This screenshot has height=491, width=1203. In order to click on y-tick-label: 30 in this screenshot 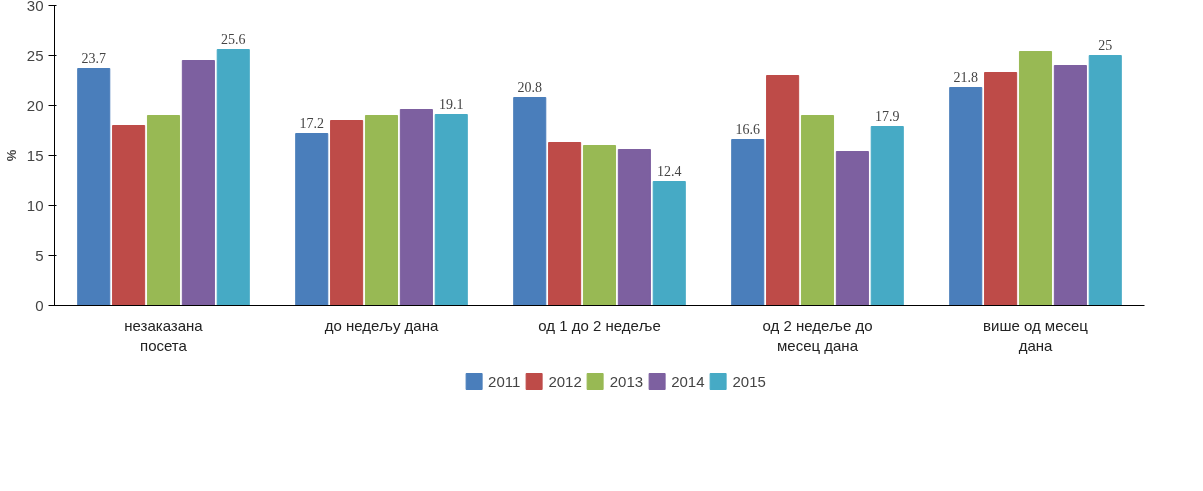, I will do `click(35, 7)`.